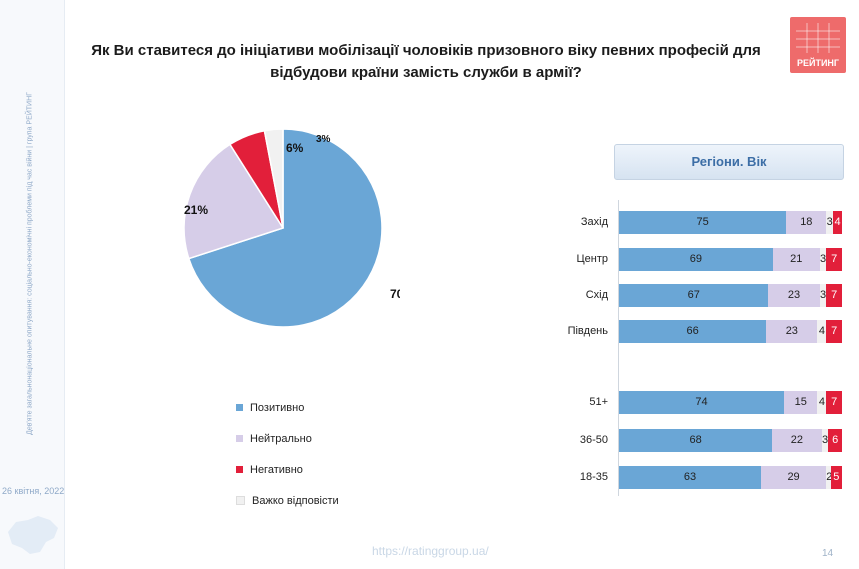 Image resolution: width=859 pixels, height=569 pixels. I want to click on bar-segment: 5, so click(836, 477).